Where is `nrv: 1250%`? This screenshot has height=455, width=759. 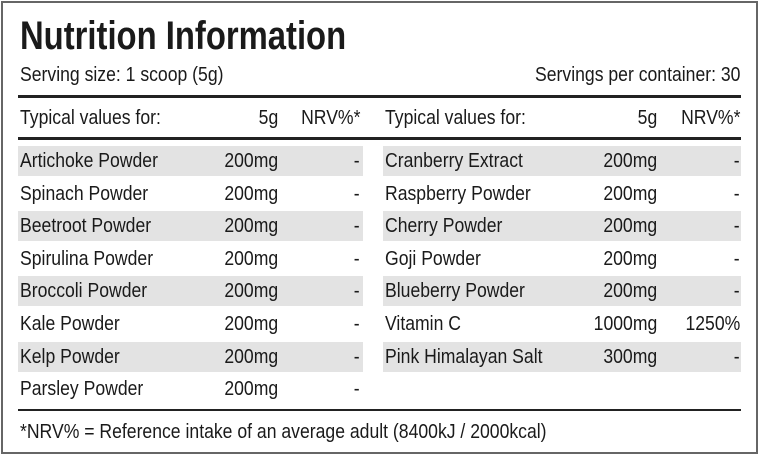
nrv: 1250% is located at coordinates (712, 324).